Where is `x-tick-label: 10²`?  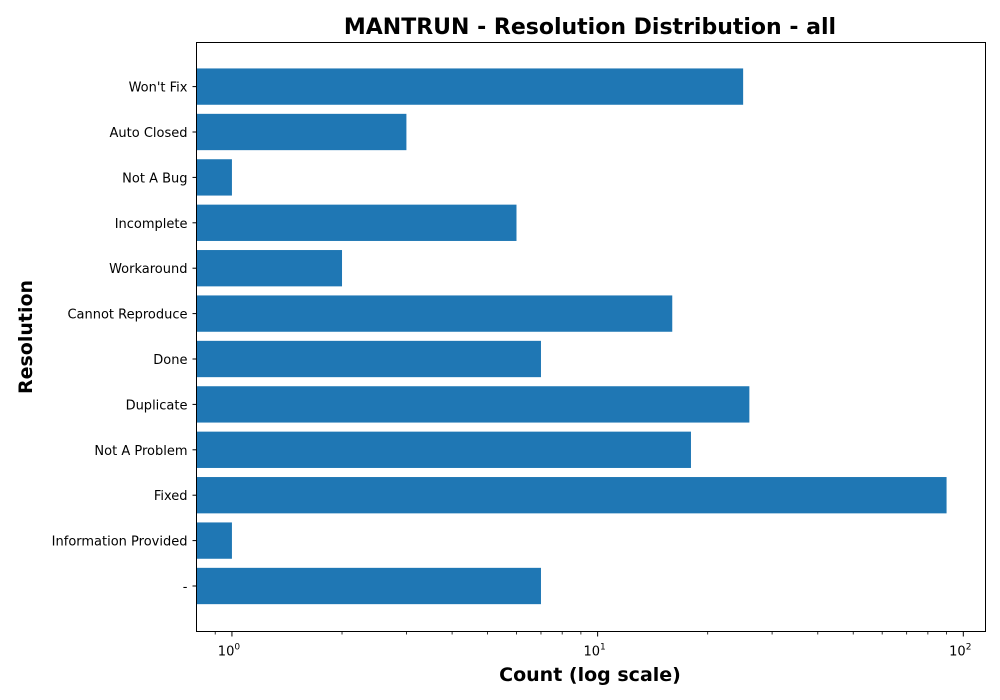 x-tick-label: 10² is located at coordinates (960, 651).